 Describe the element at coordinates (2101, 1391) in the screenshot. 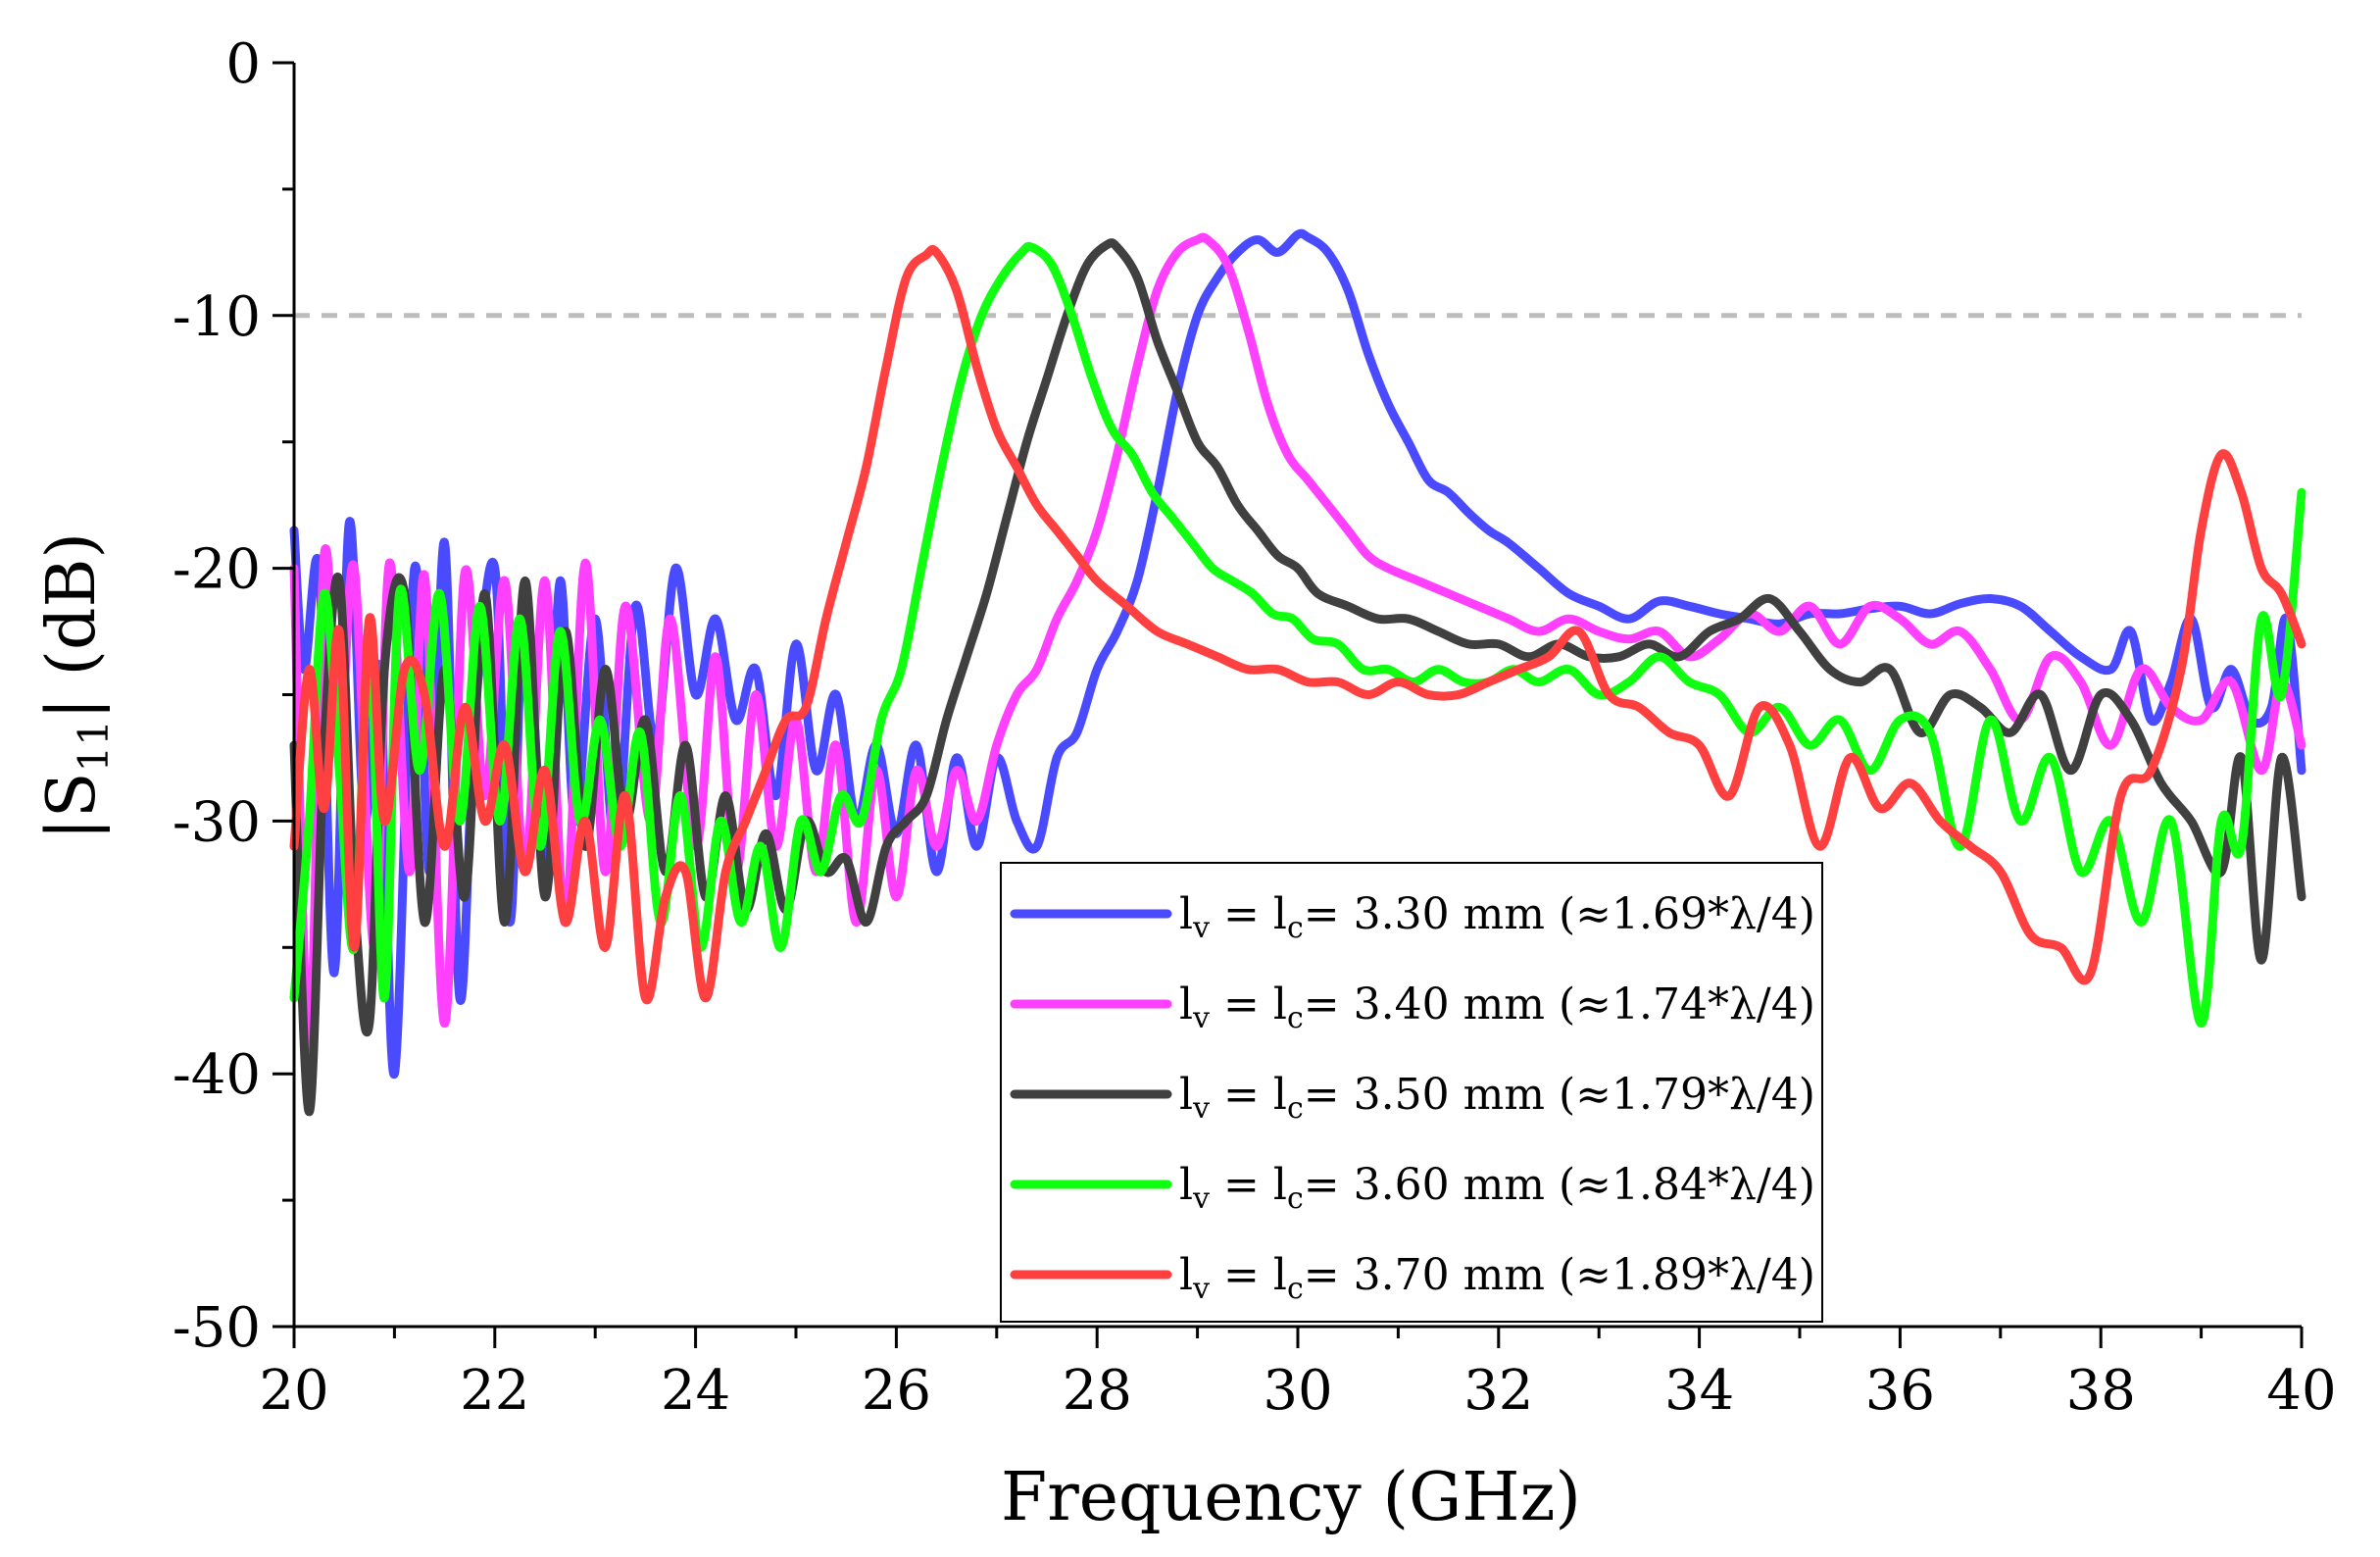

I see `x-tick-label: 38` at that location.